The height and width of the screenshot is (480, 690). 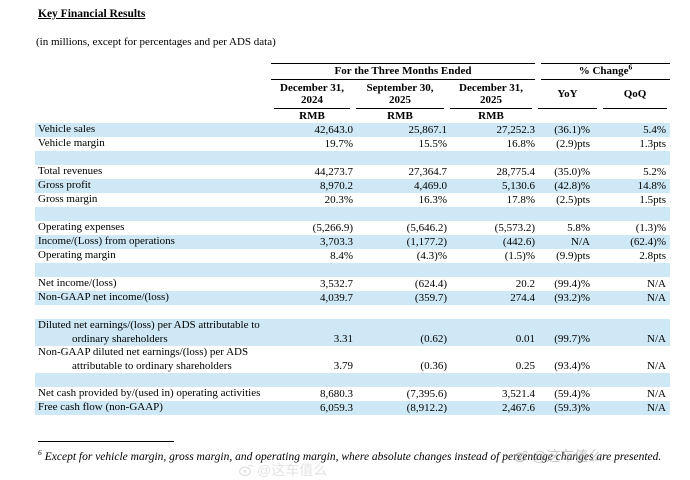 What do you see at coordinates (68, 199) in the screenshot?
I see `row-label: Gross margin` at bounding box center [68, 199].